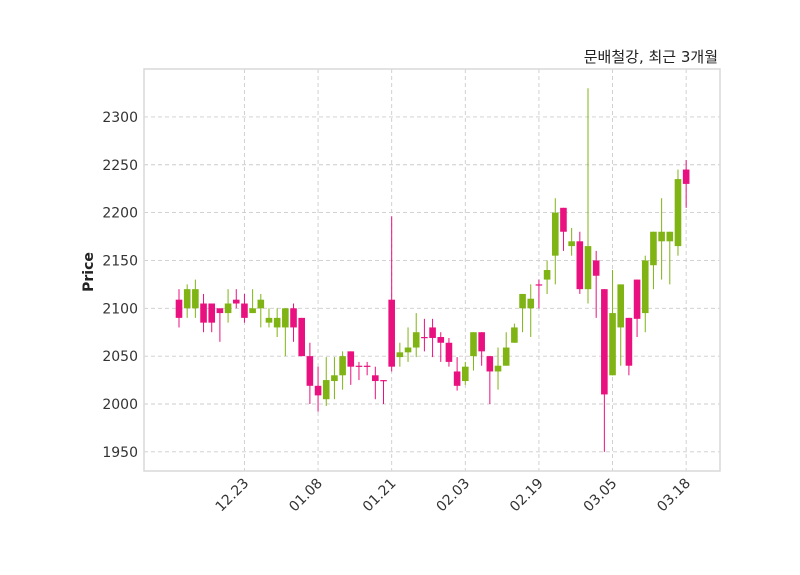 This screenshot has width=800, height=575. Describe the element at coordinates (380, 496) in the screenshot. I see `x-tick-label: 01.21` at that location.